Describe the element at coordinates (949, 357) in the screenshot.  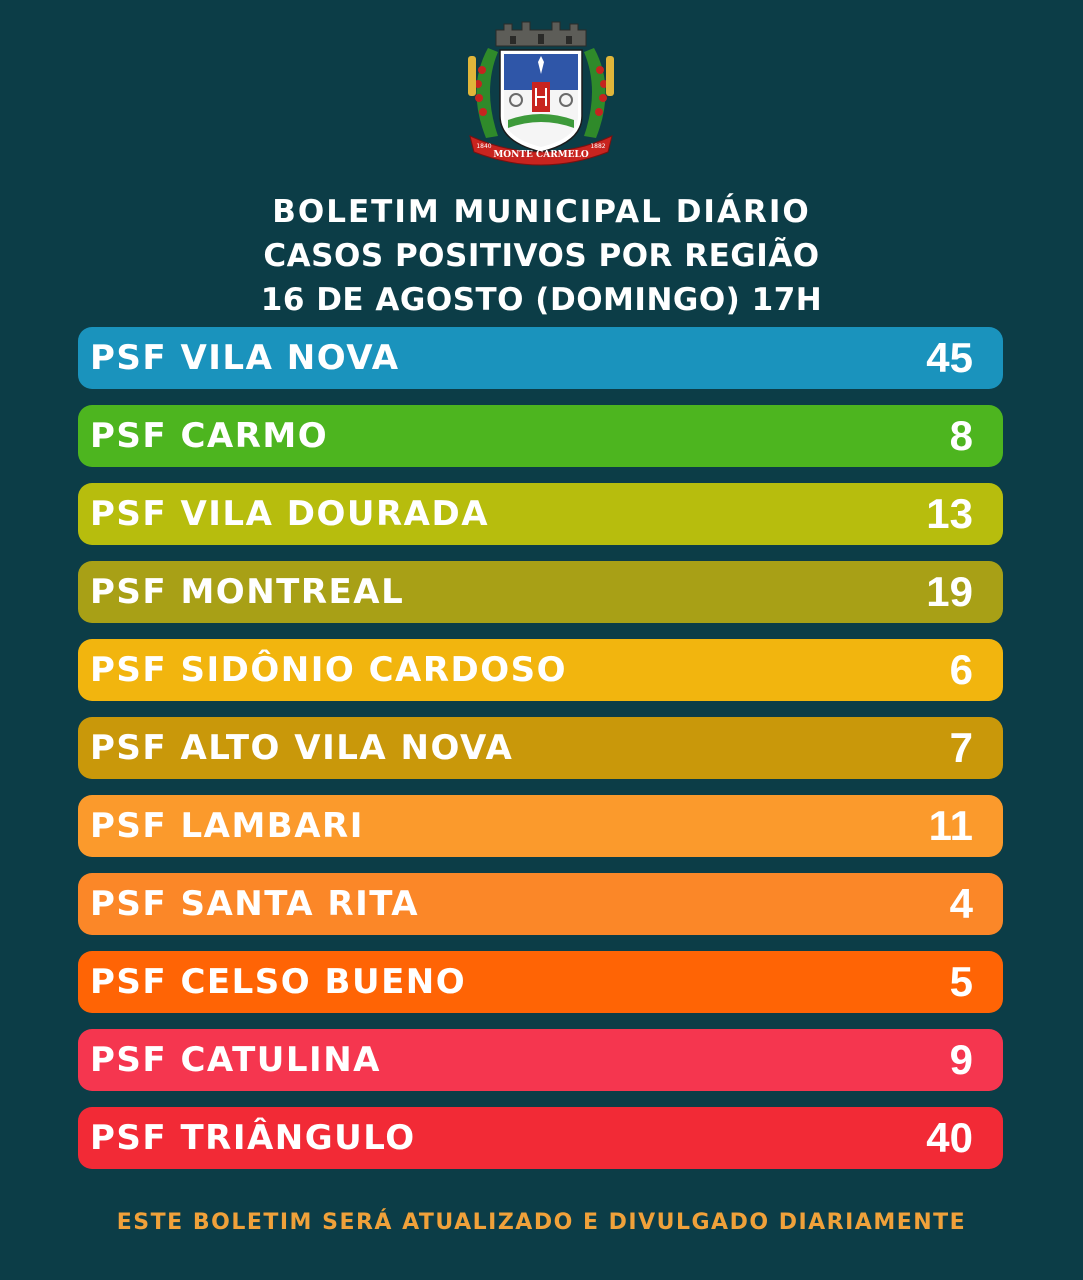
I see `region-case-count: 45` at that location.